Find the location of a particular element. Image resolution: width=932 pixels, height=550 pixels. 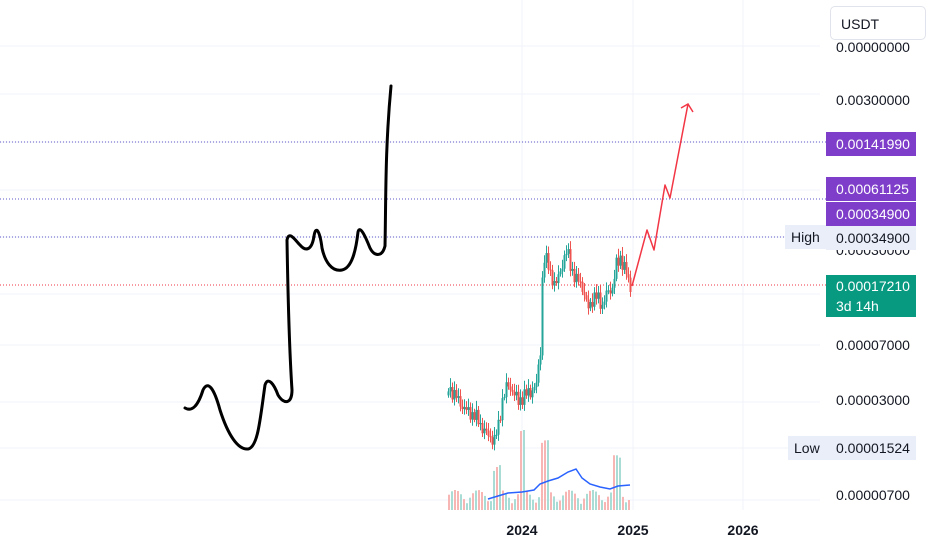

y-tick-label: 0.00007000 is located at coordinates (873, 345).